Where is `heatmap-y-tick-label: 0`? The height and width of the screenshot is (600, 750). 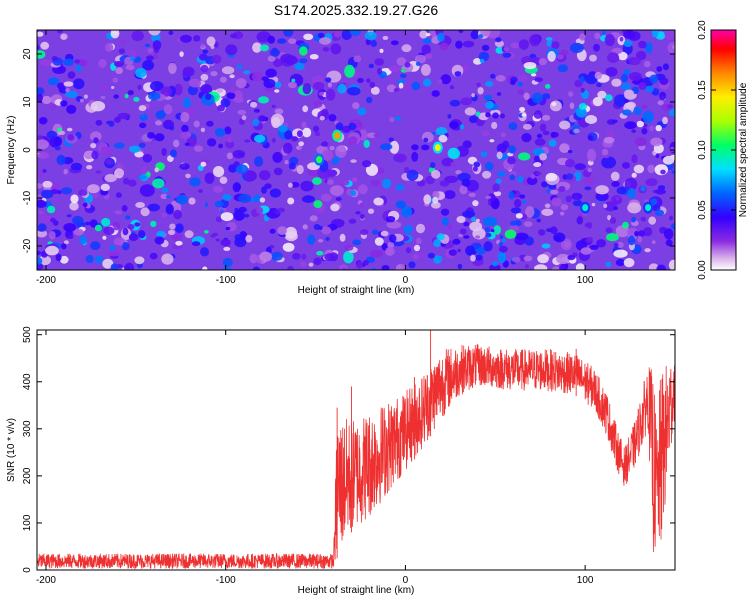
heatmap-y-tick-label: 0 is located at coordinates (27, 150).